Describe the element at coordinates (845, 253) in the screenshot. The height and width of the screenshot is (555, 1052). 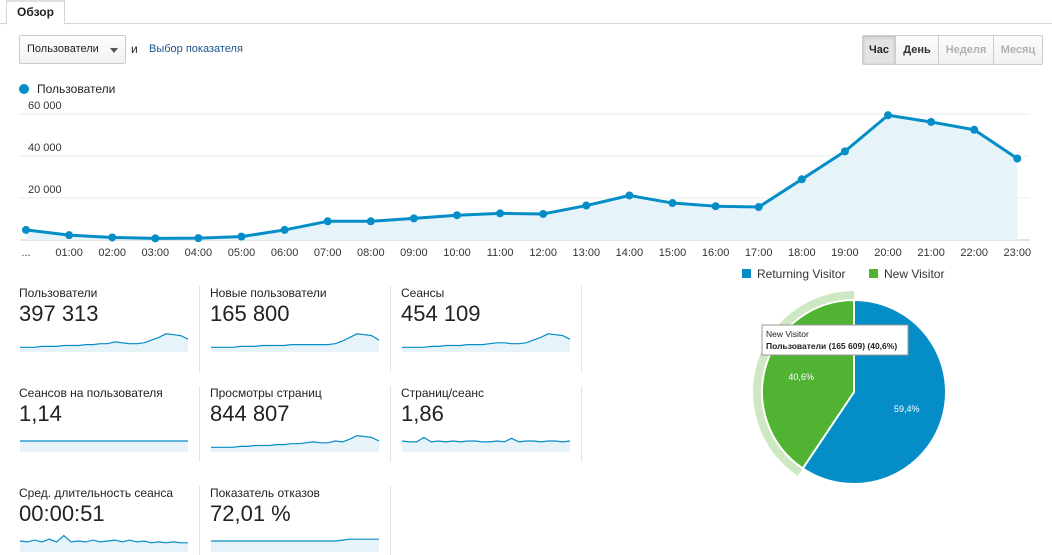
I see `x-tick-label: 19:00` at that location.